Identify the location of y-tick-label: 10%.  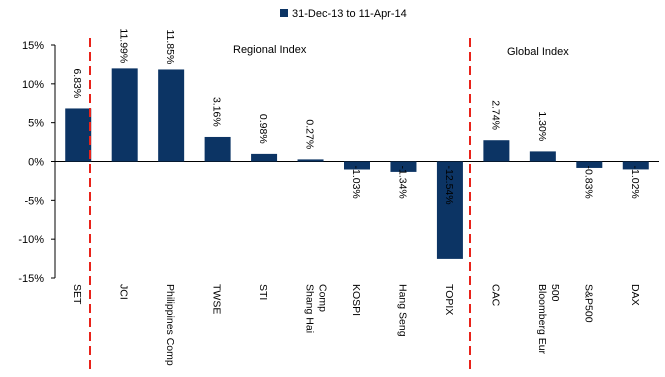
(33, 85).